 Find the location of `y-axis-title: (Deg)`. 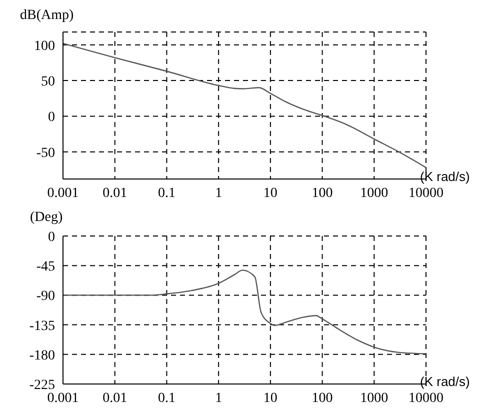

y-axis-title: (Deg) is located at coordinates (46, 218).